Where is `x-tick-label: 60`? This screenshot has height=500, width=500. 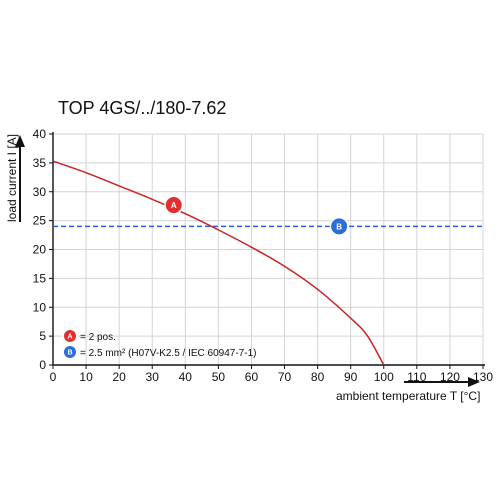 x-tick-label: 60 is located at coordinates (252, 377).